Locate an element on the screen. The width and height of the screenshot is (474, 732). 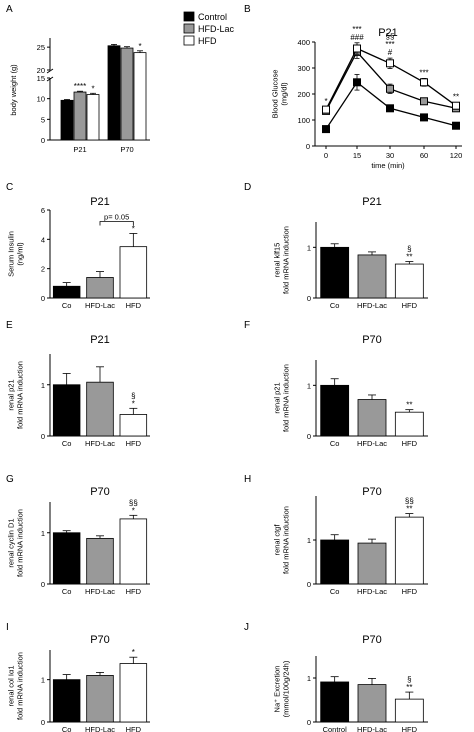
y-axis-label: Blood Glucose(mg/dl) is located at coordinates (280, 94).